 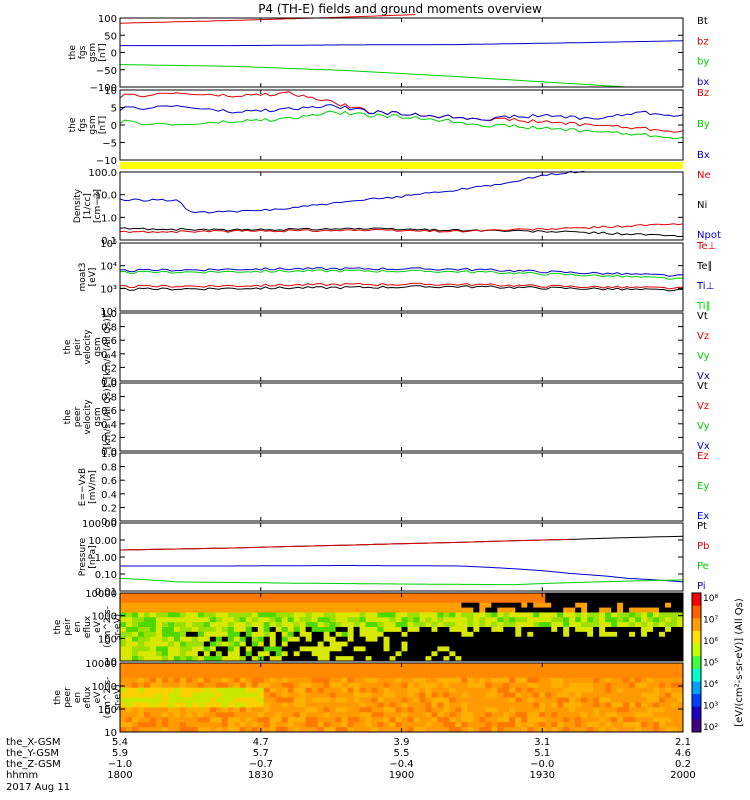 What do you see at coordinates (703, 306) in the screenshot?
I see `legend-item: Ti∥` at bounding box center [703, 306].